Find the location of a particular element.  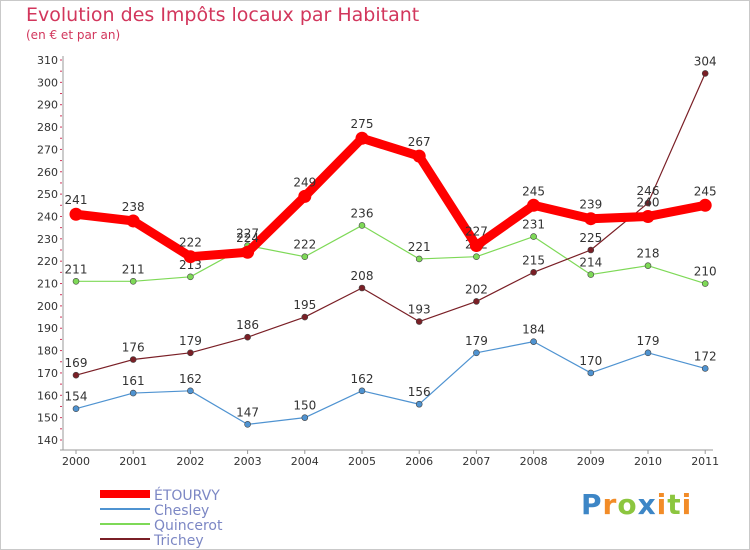

chart-subtitle: (en € et par an) is located at coordinates (73, 35).